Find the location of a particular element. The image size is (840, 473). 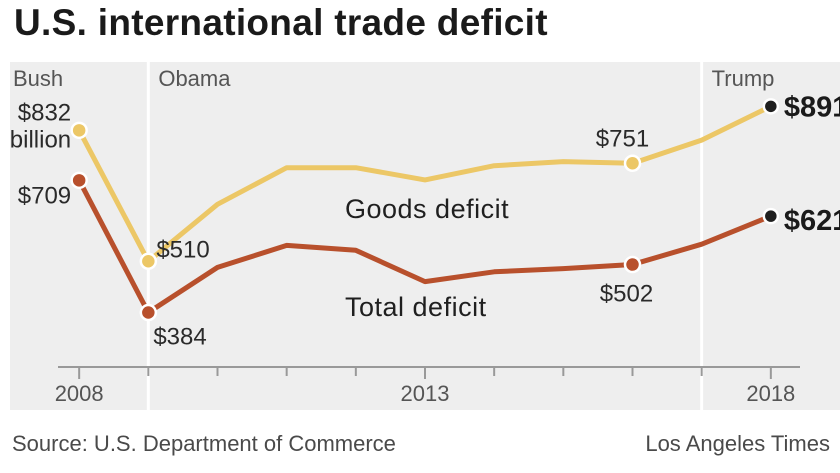

goods-deficit-unit-label: billion is located at coordinates (40, 139).